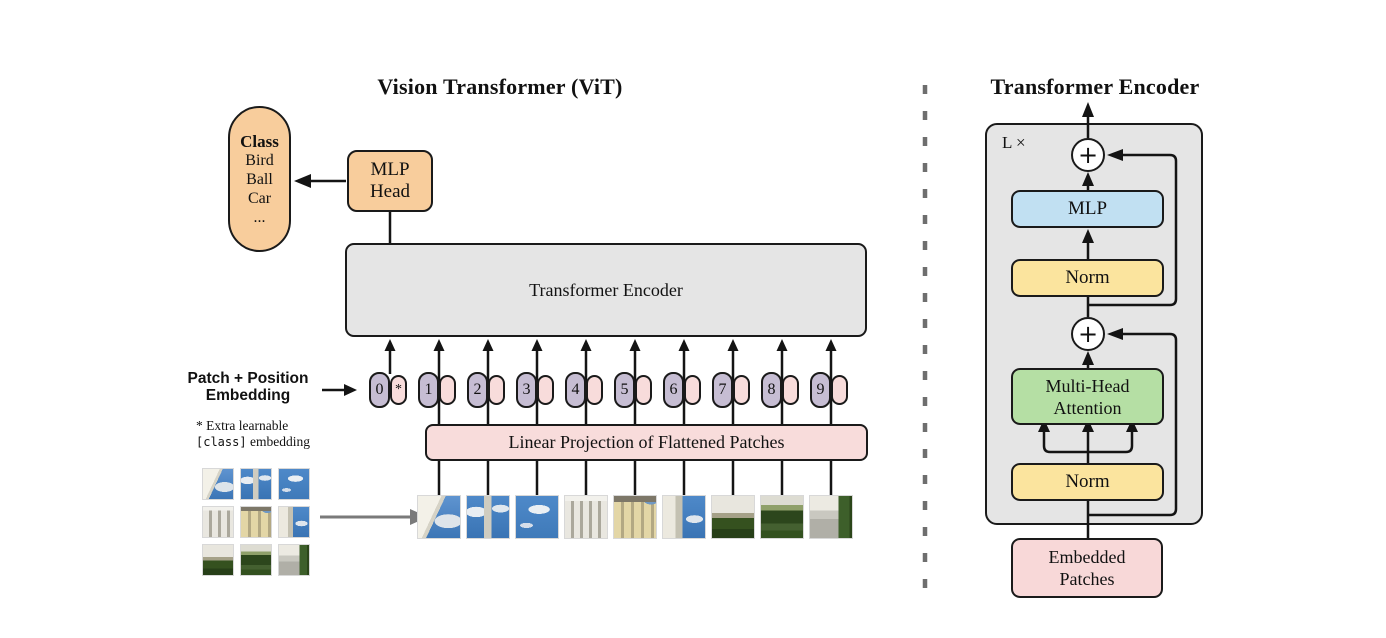 The height and width of the screenshot is (638, 1386). Describe the element at coordinates (428, 390) in the screenshot. I see `token-1-position-pill: 1` at that location.